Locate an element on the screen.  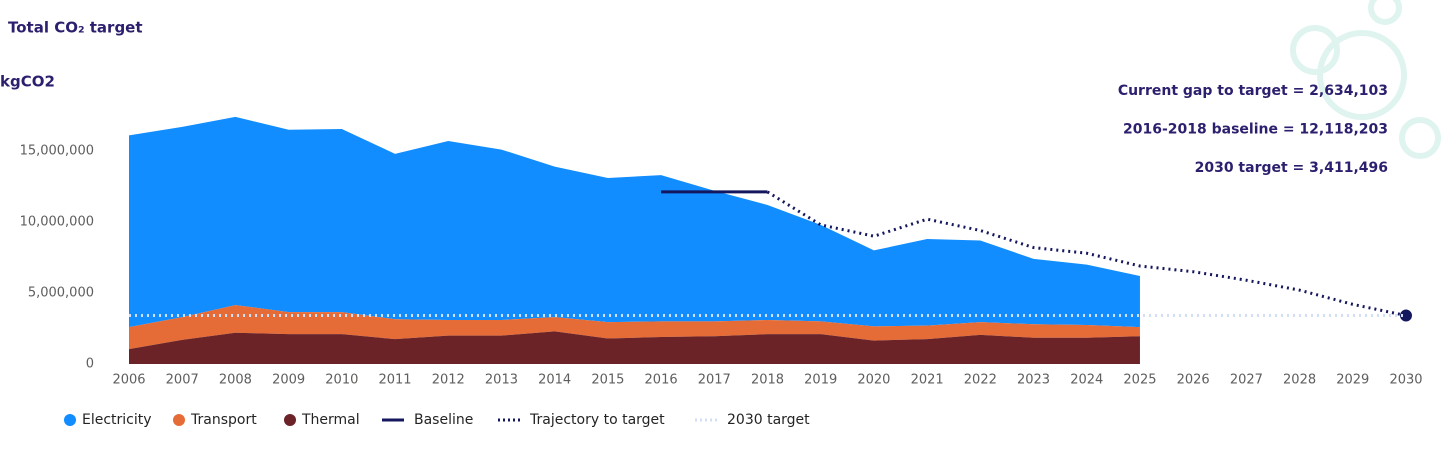
decor-icon is located at coordinates (1365, 79).